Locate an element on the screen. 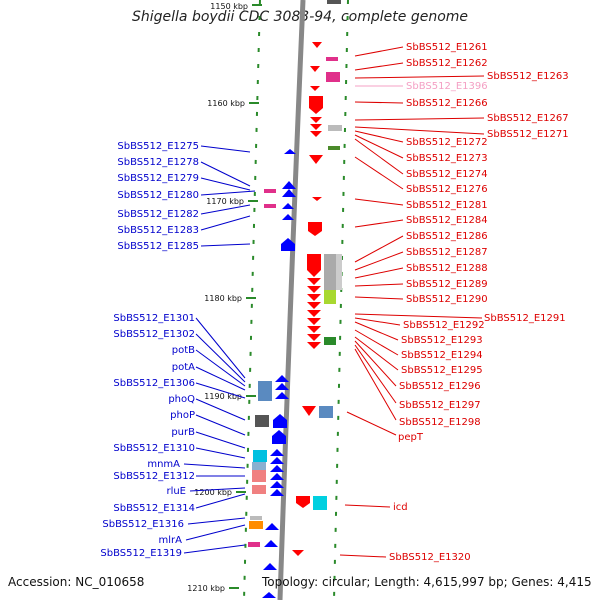 Image resolution: width=600 pixels, height=600 pixels. gene-label: SbBS512_E1274 is located at coordinates (447, 174).